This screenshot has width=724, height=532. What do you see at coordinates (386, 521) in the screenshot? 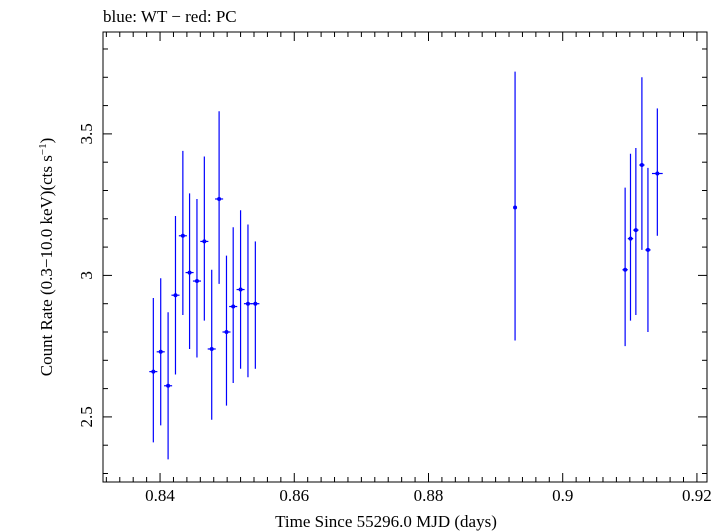
I see `x-axis-label: Time Since 55296.0 MJD (days)` at bounding box center [386, 521].